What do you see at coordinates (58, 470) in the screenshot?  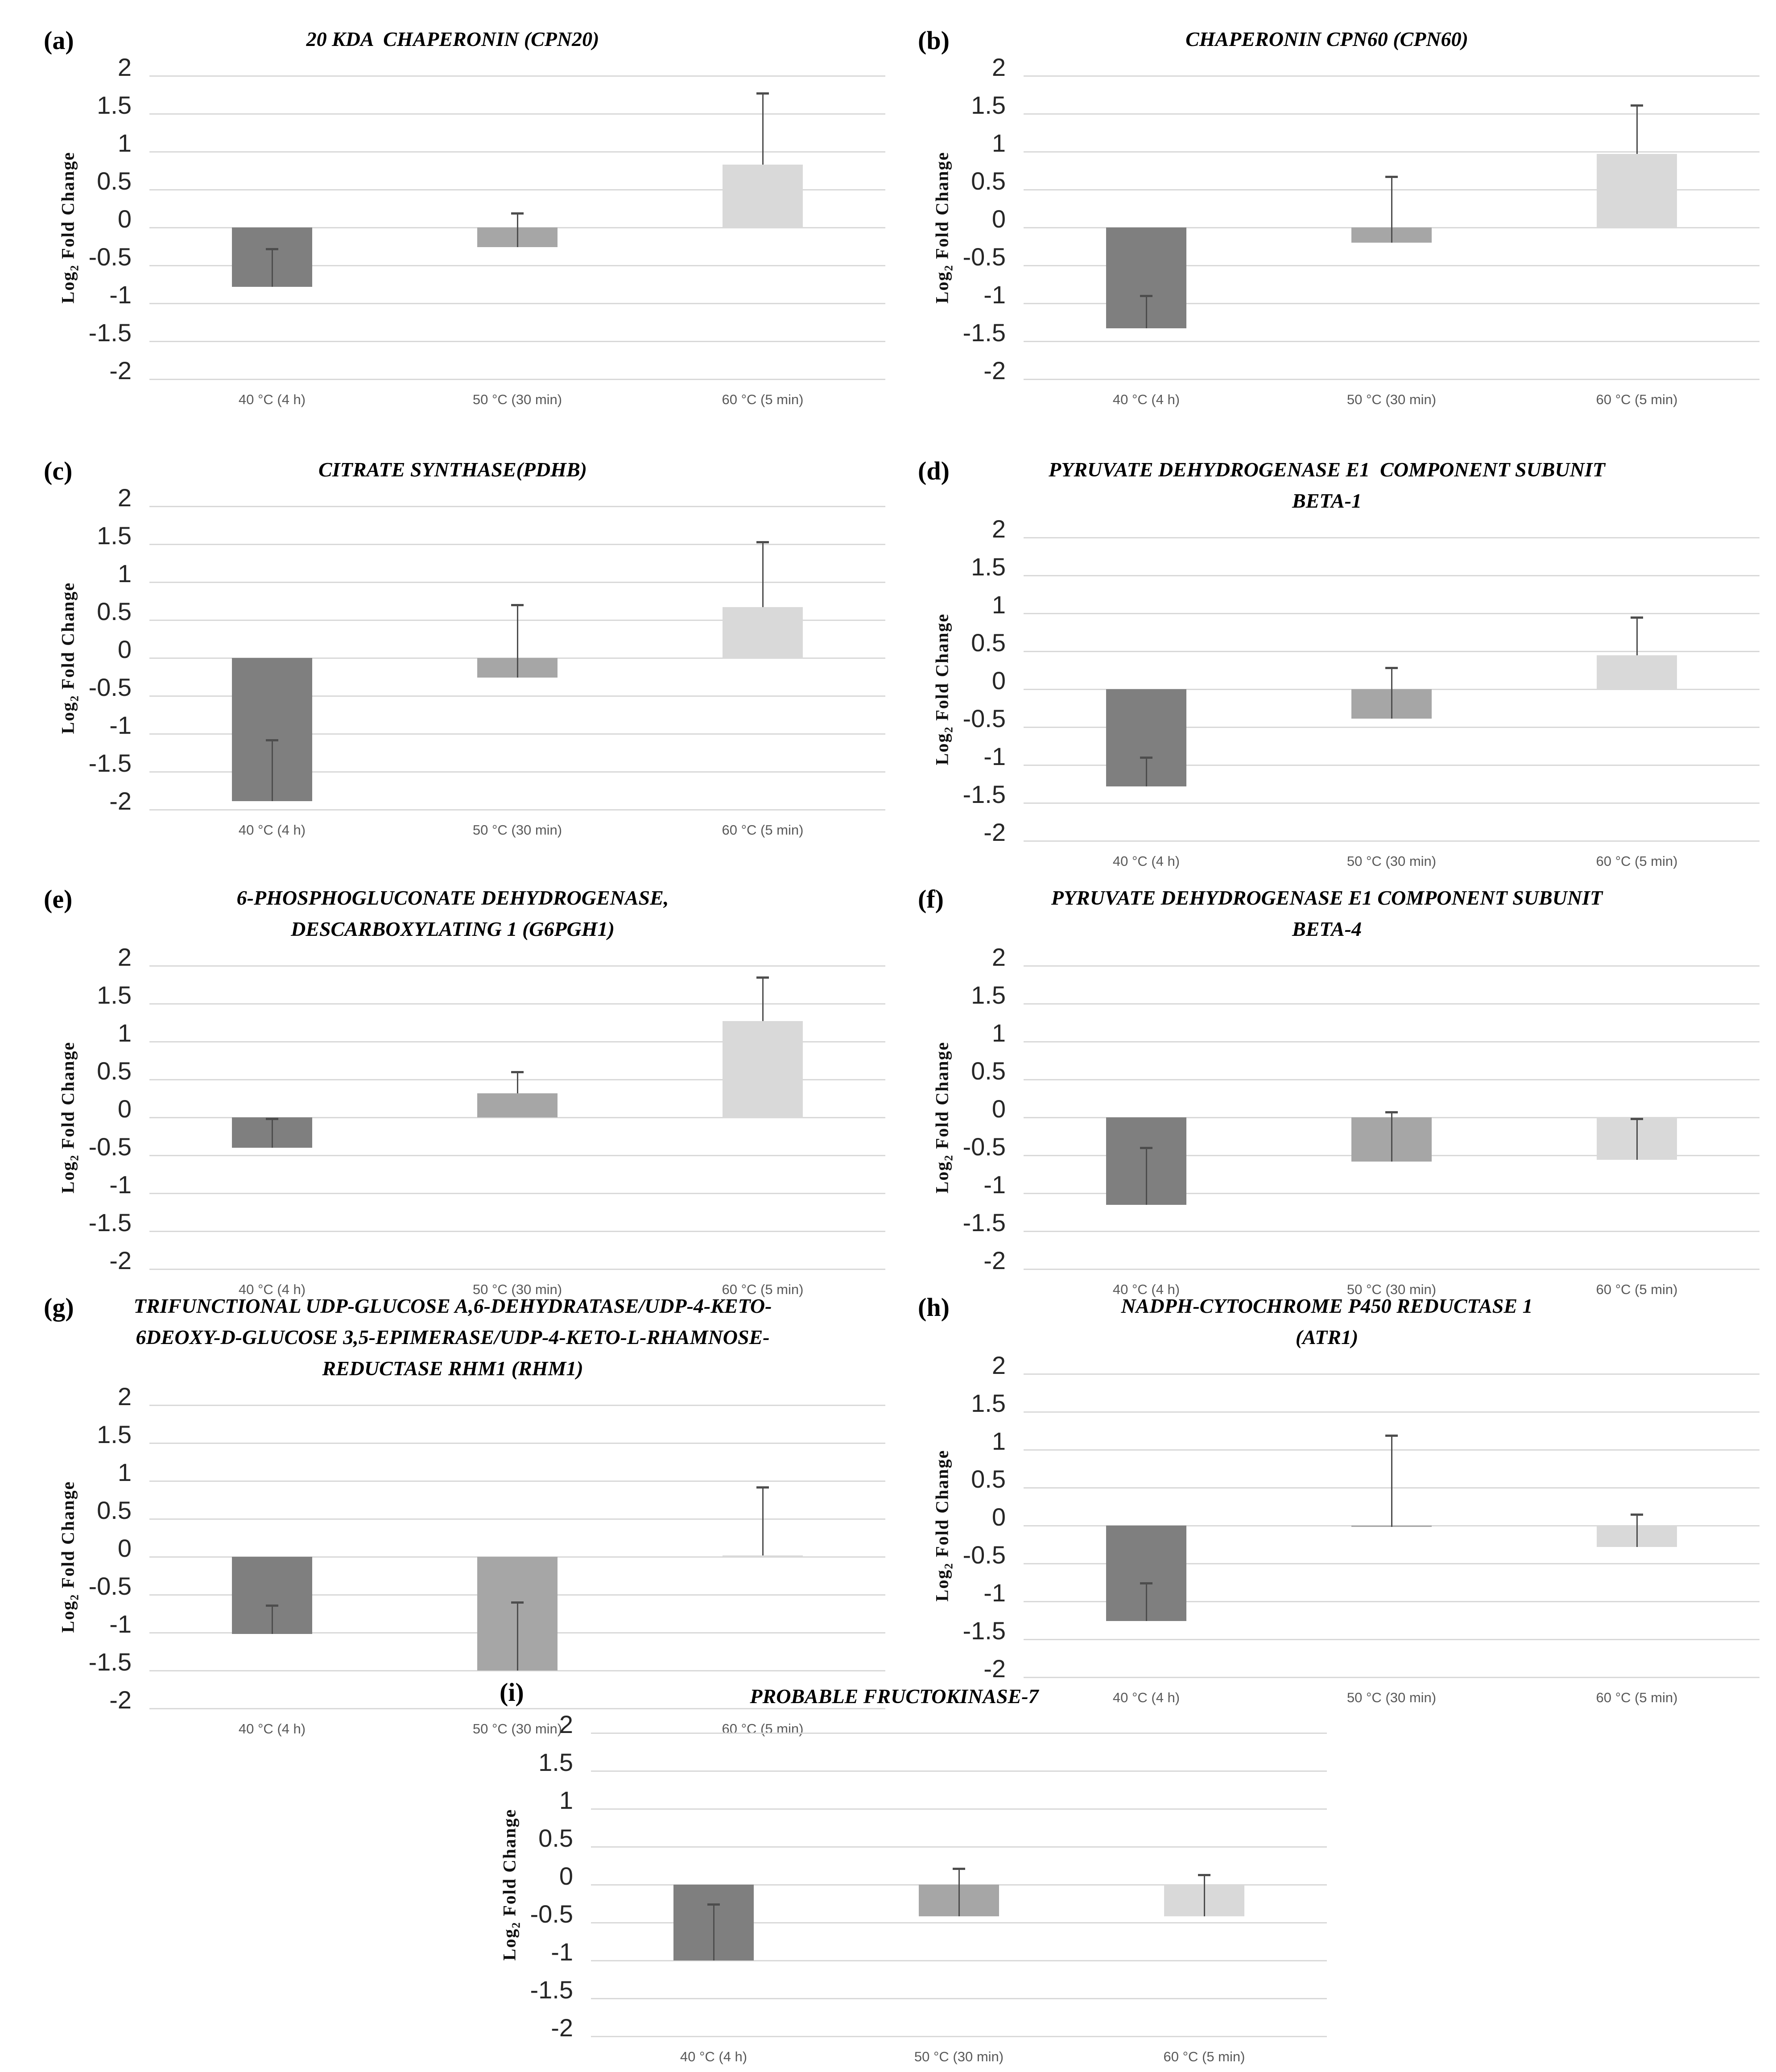 I see `panel-letter: (c)` at bounding box center [58, 470].